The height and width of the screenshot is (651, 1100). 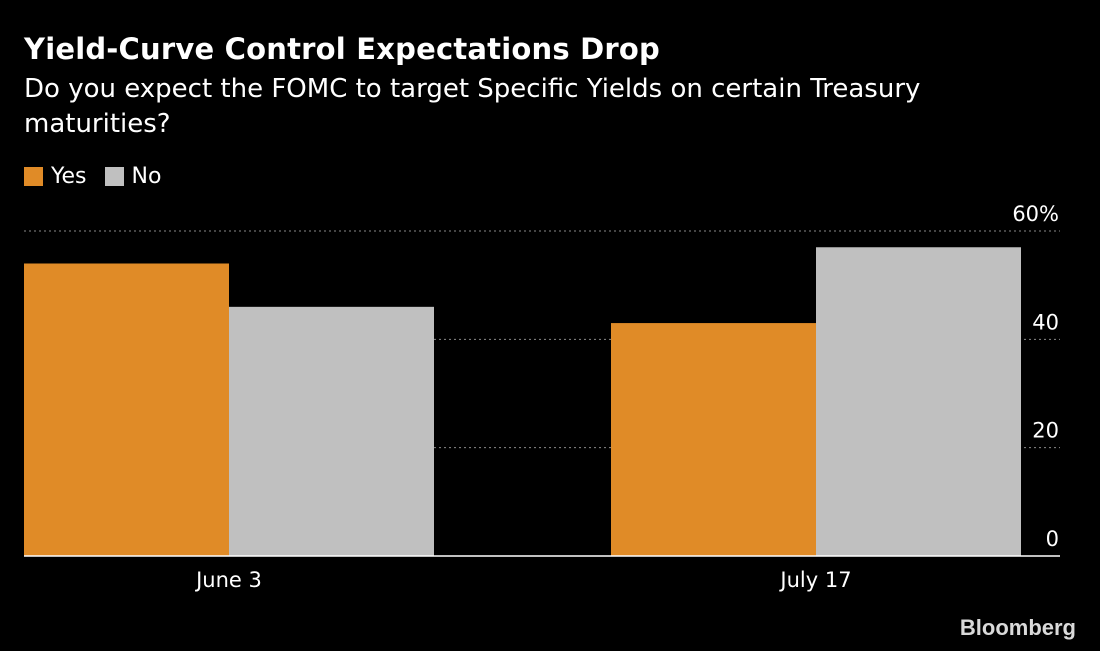 What do you see at coordinates (101, 176) in the screenshot?
I see `legend: Yes No` at bounding box center [101, 176].